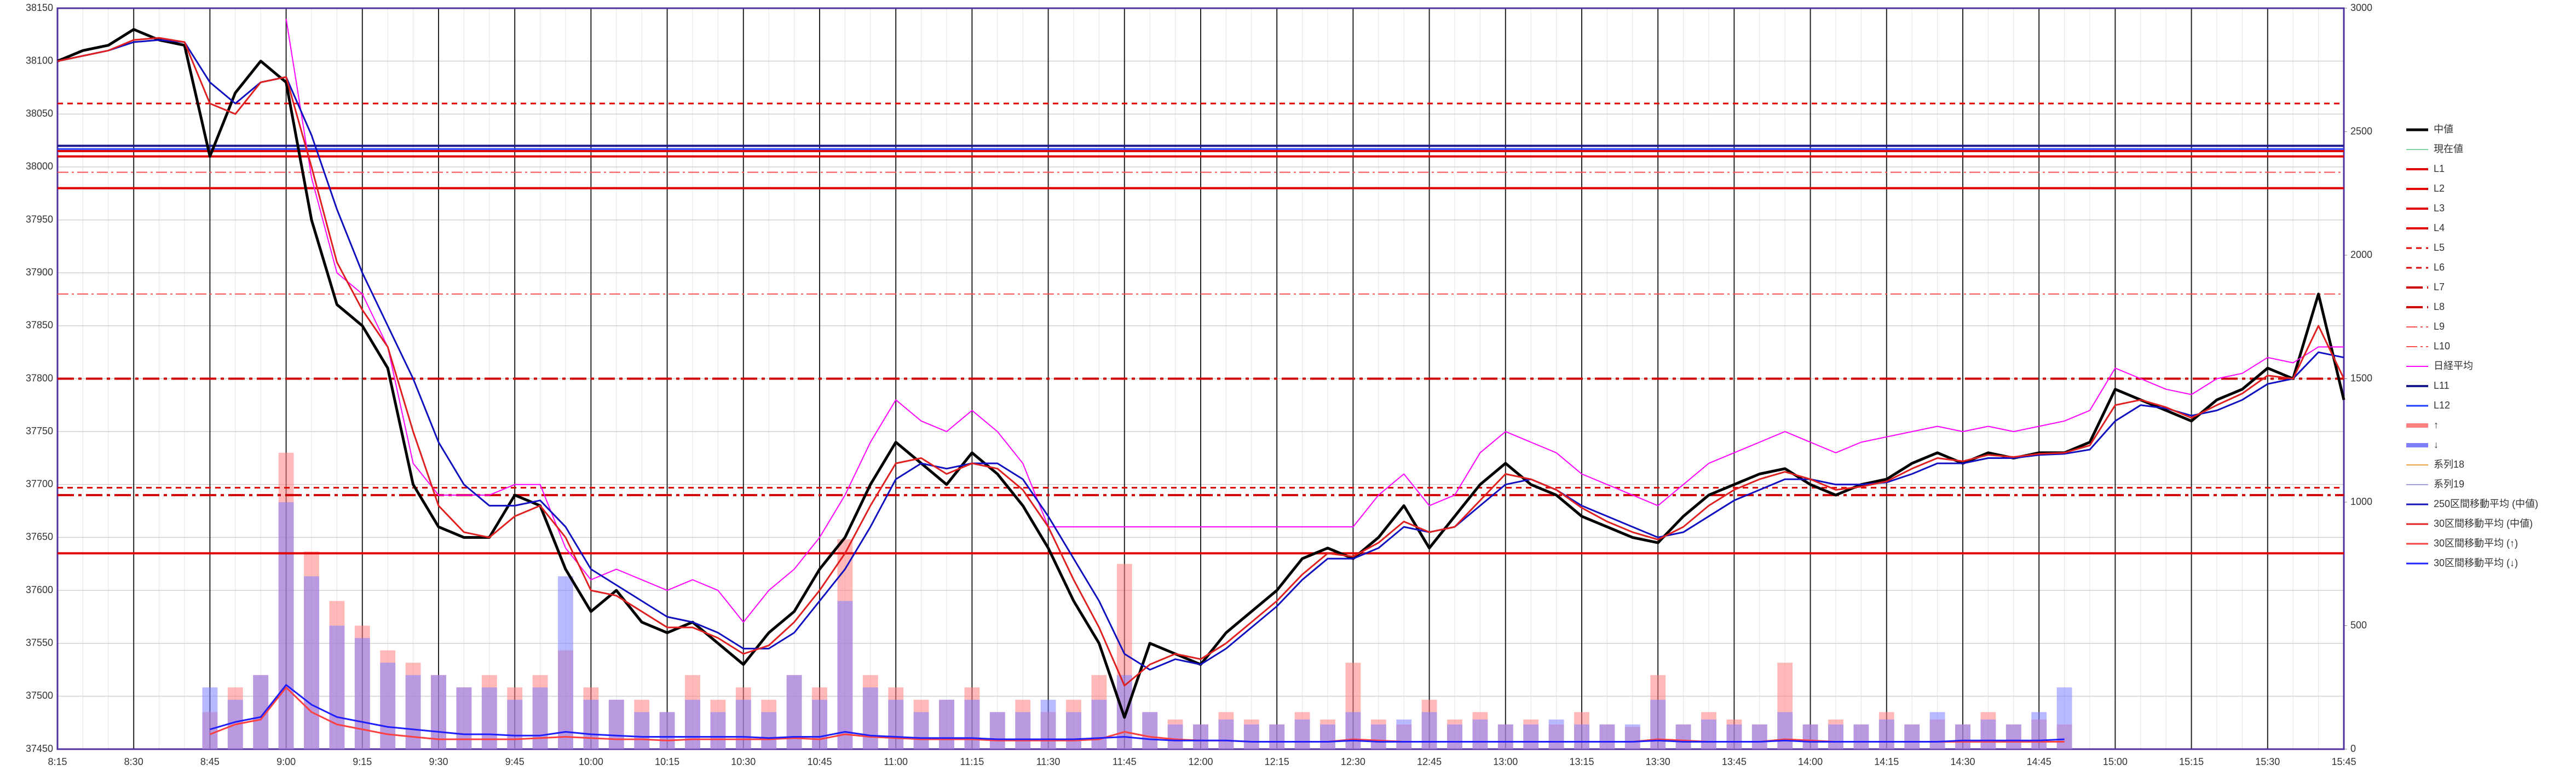 The image size is (2576, 782). What do you see at coordinates (2115, 761) in the screenshot?
I see `x-tick-label: 15:00` at bounding box center [2115, 761].